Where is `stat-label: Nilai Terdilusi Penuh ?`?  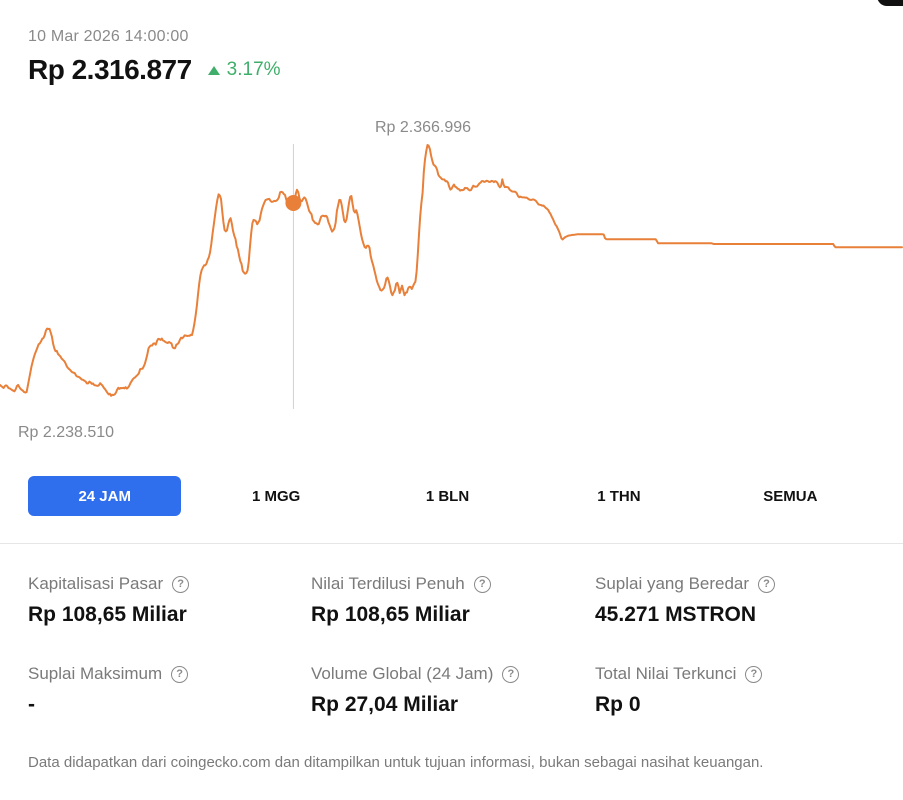
stat-label: Nilai Terdilusi Penuh ? is located at coordinates (441, 584).